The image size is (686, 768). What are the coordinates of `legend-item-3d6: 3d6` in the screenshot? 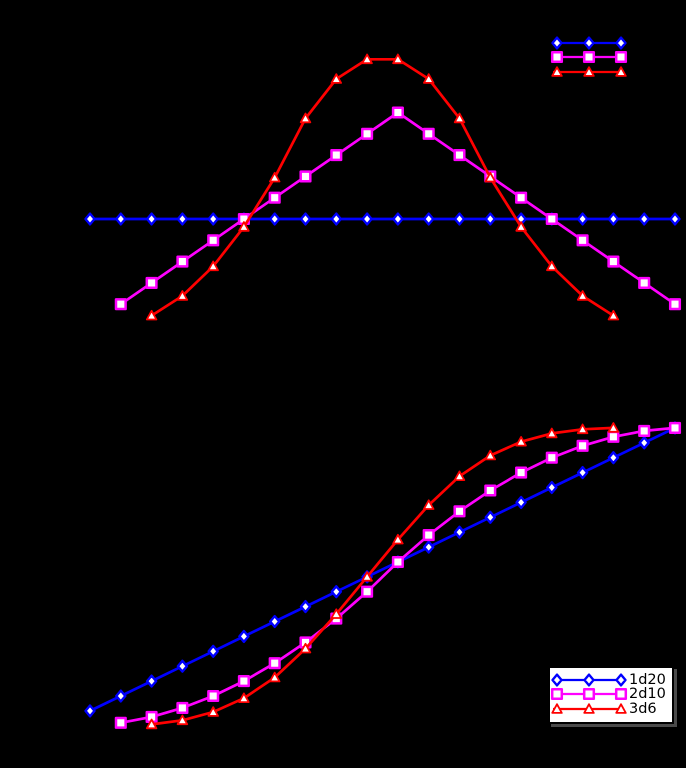 It's located at (611, 708).